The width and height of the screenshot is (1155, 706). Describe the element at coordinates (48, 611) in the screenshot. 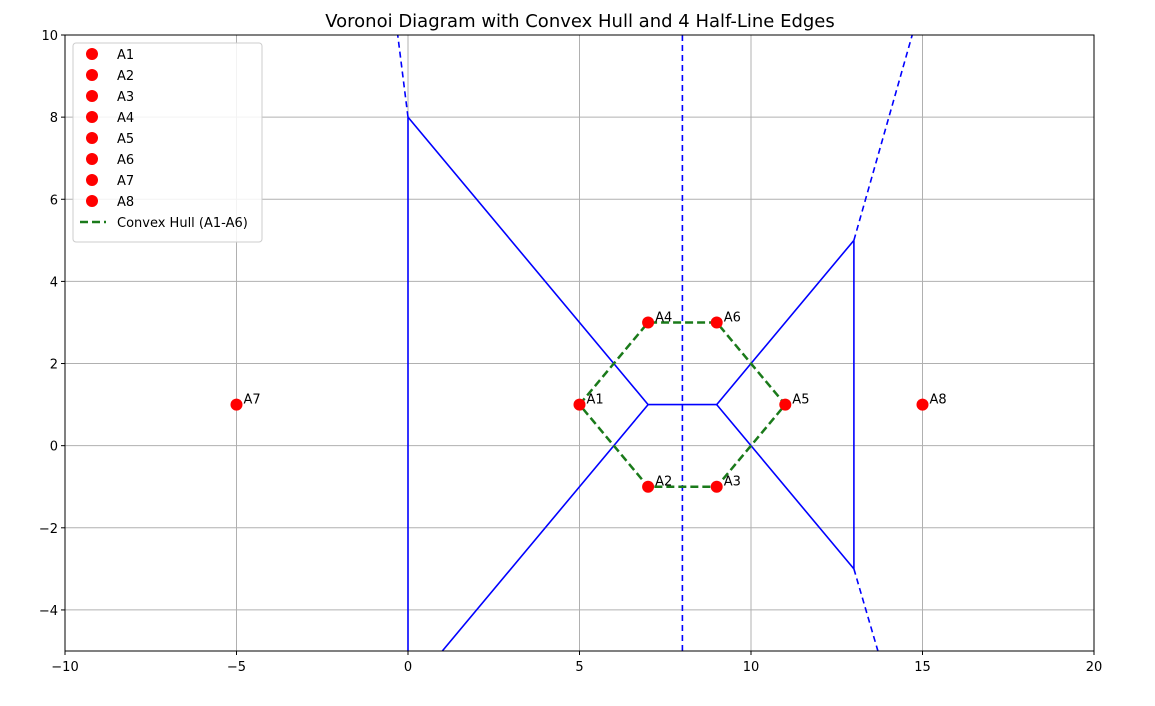

I see `y-tick-label: −4` at that location.